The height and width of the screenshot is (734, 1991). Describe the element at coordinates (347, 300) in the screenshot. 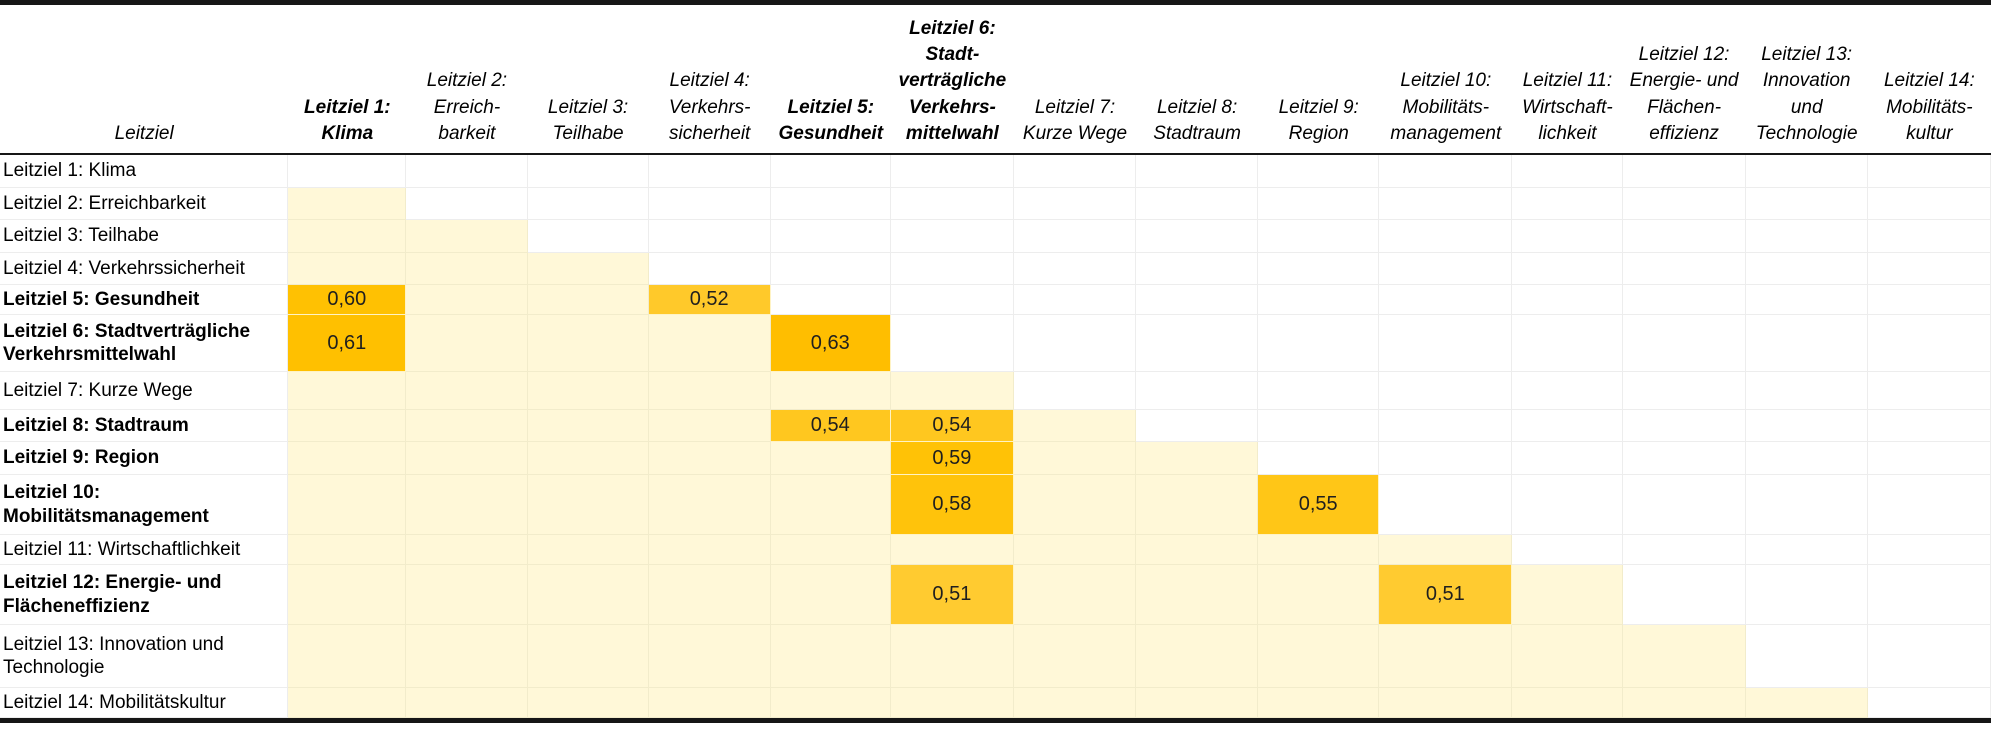

I see `value-cell-r5-c1: 0,60` at that location.